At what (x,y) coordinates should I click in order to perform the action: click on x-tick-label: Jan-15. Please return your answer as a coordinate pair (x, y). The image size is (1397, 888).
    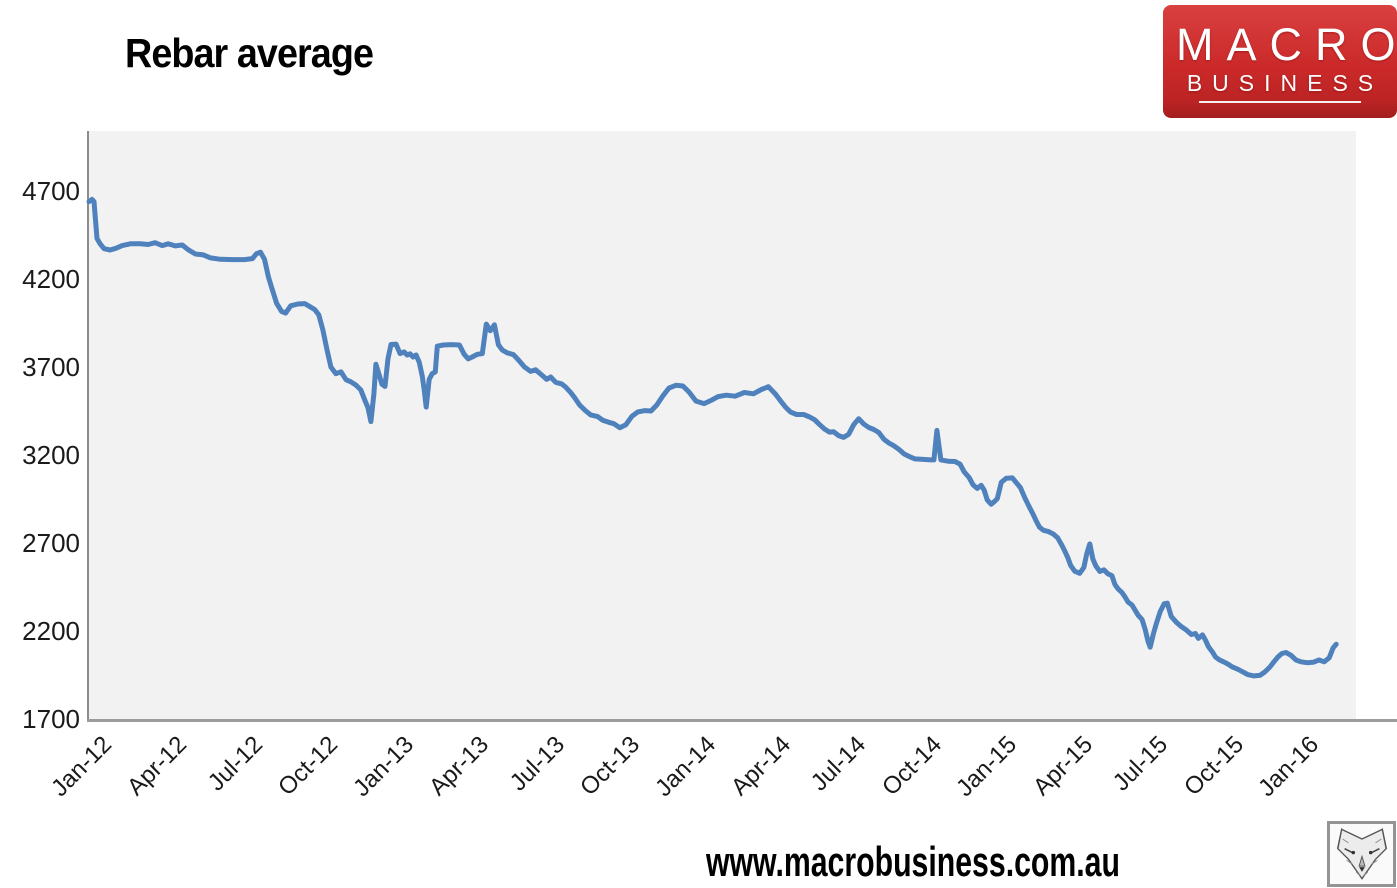
    Looking at the image, I should click on (987, 766).